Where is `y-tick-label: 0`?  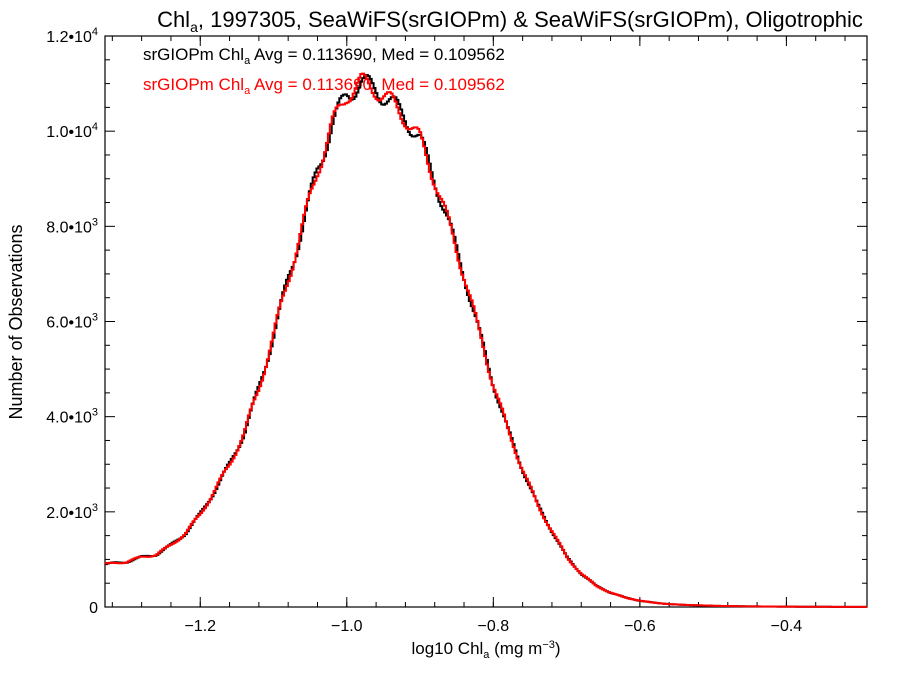
y-tick-label: 0 is located at coordinates (93, 608).